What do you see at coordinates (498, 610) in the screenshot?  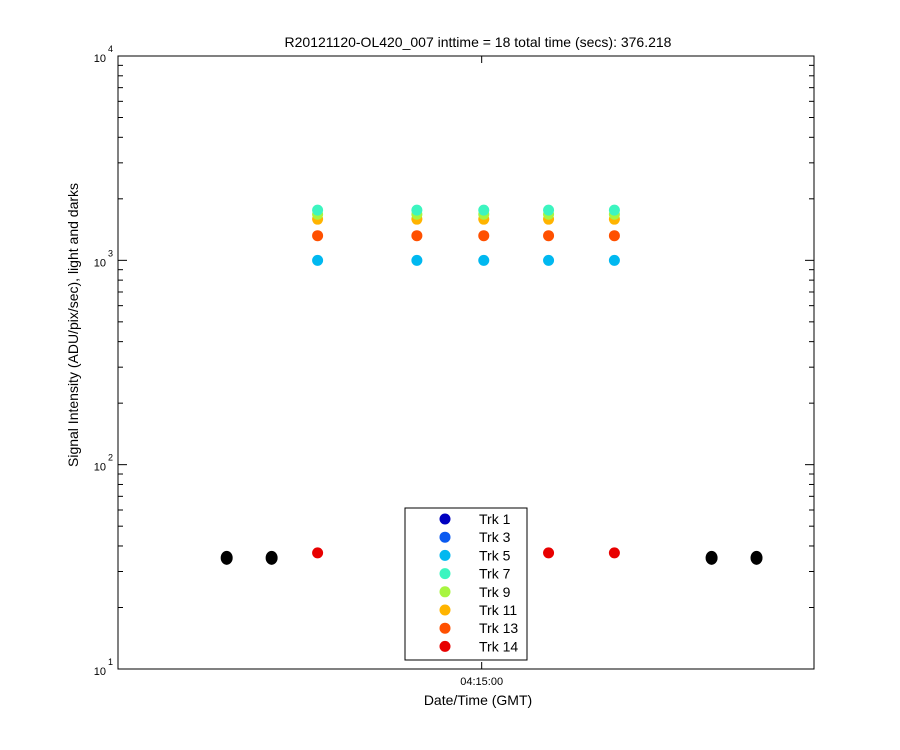 I see `legend-label: Trk 11` at bounding box center [498, 610].